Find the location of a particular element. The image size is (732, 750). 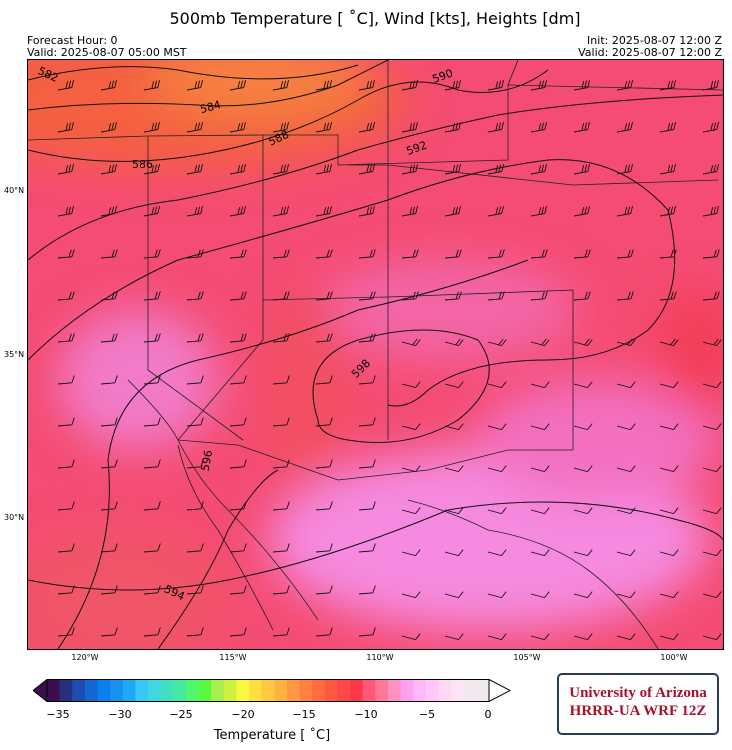

colorbar-tick: −25 is located at coordinates (181, 714).